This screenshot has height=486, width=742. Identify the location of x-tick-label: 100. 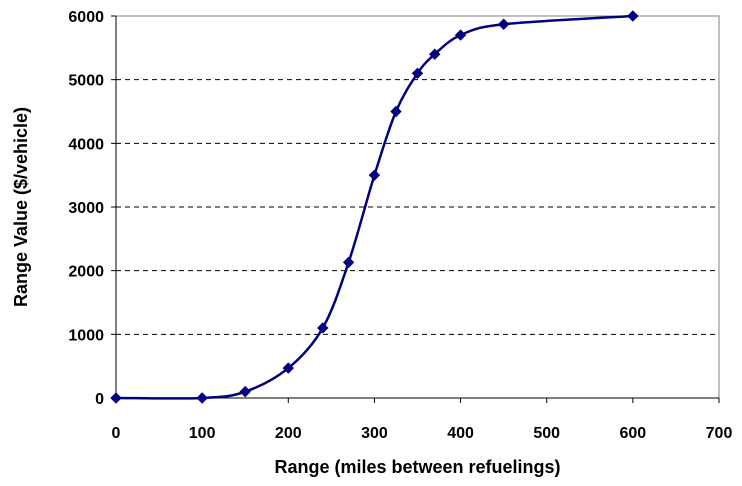
(202, 433).